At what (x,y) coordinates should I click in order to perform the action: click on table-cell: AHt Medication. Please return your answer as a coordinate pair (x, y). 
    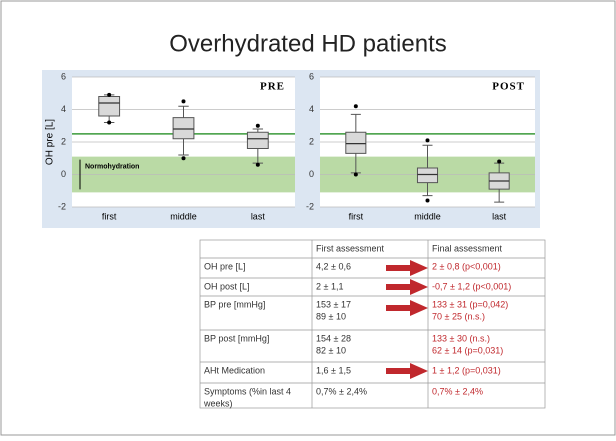
    Looking at the image, I should click on (234, 370).